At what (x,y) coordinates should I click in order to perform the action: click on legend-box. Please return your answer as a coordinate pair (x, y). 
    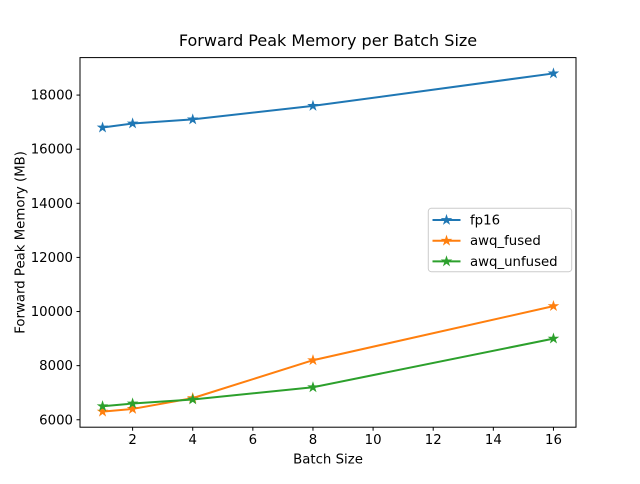
    Looking at the image, I should click on (500, 240).